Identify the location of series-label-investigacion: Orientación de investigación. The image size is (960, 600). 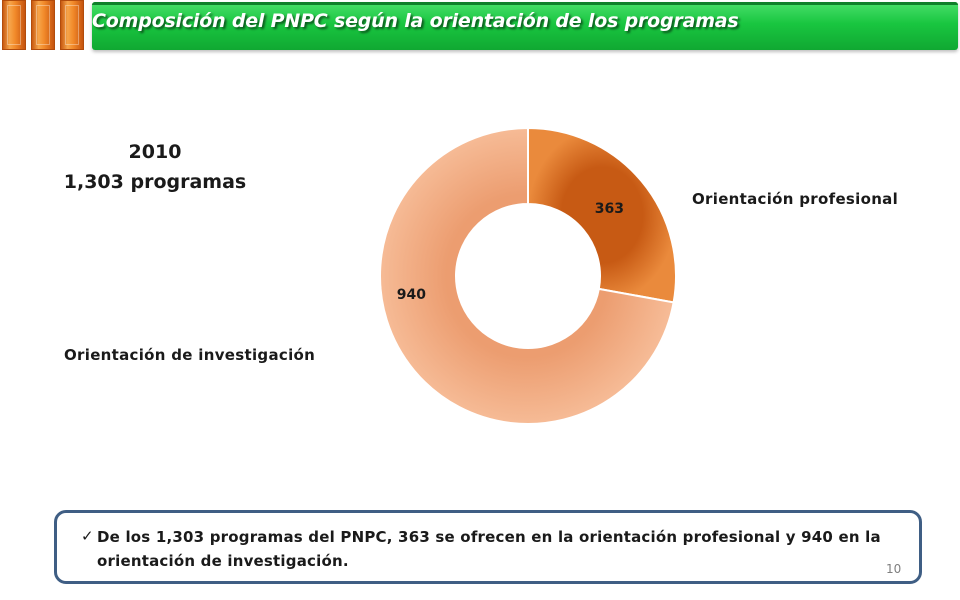
(190, 355).